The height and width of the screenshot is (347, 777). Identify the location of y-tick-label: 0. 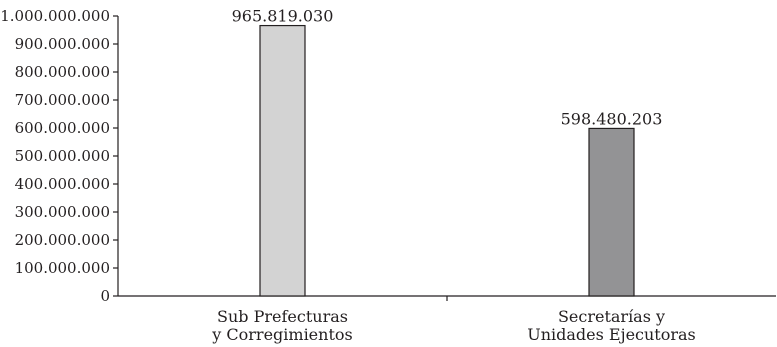
(105, 296).